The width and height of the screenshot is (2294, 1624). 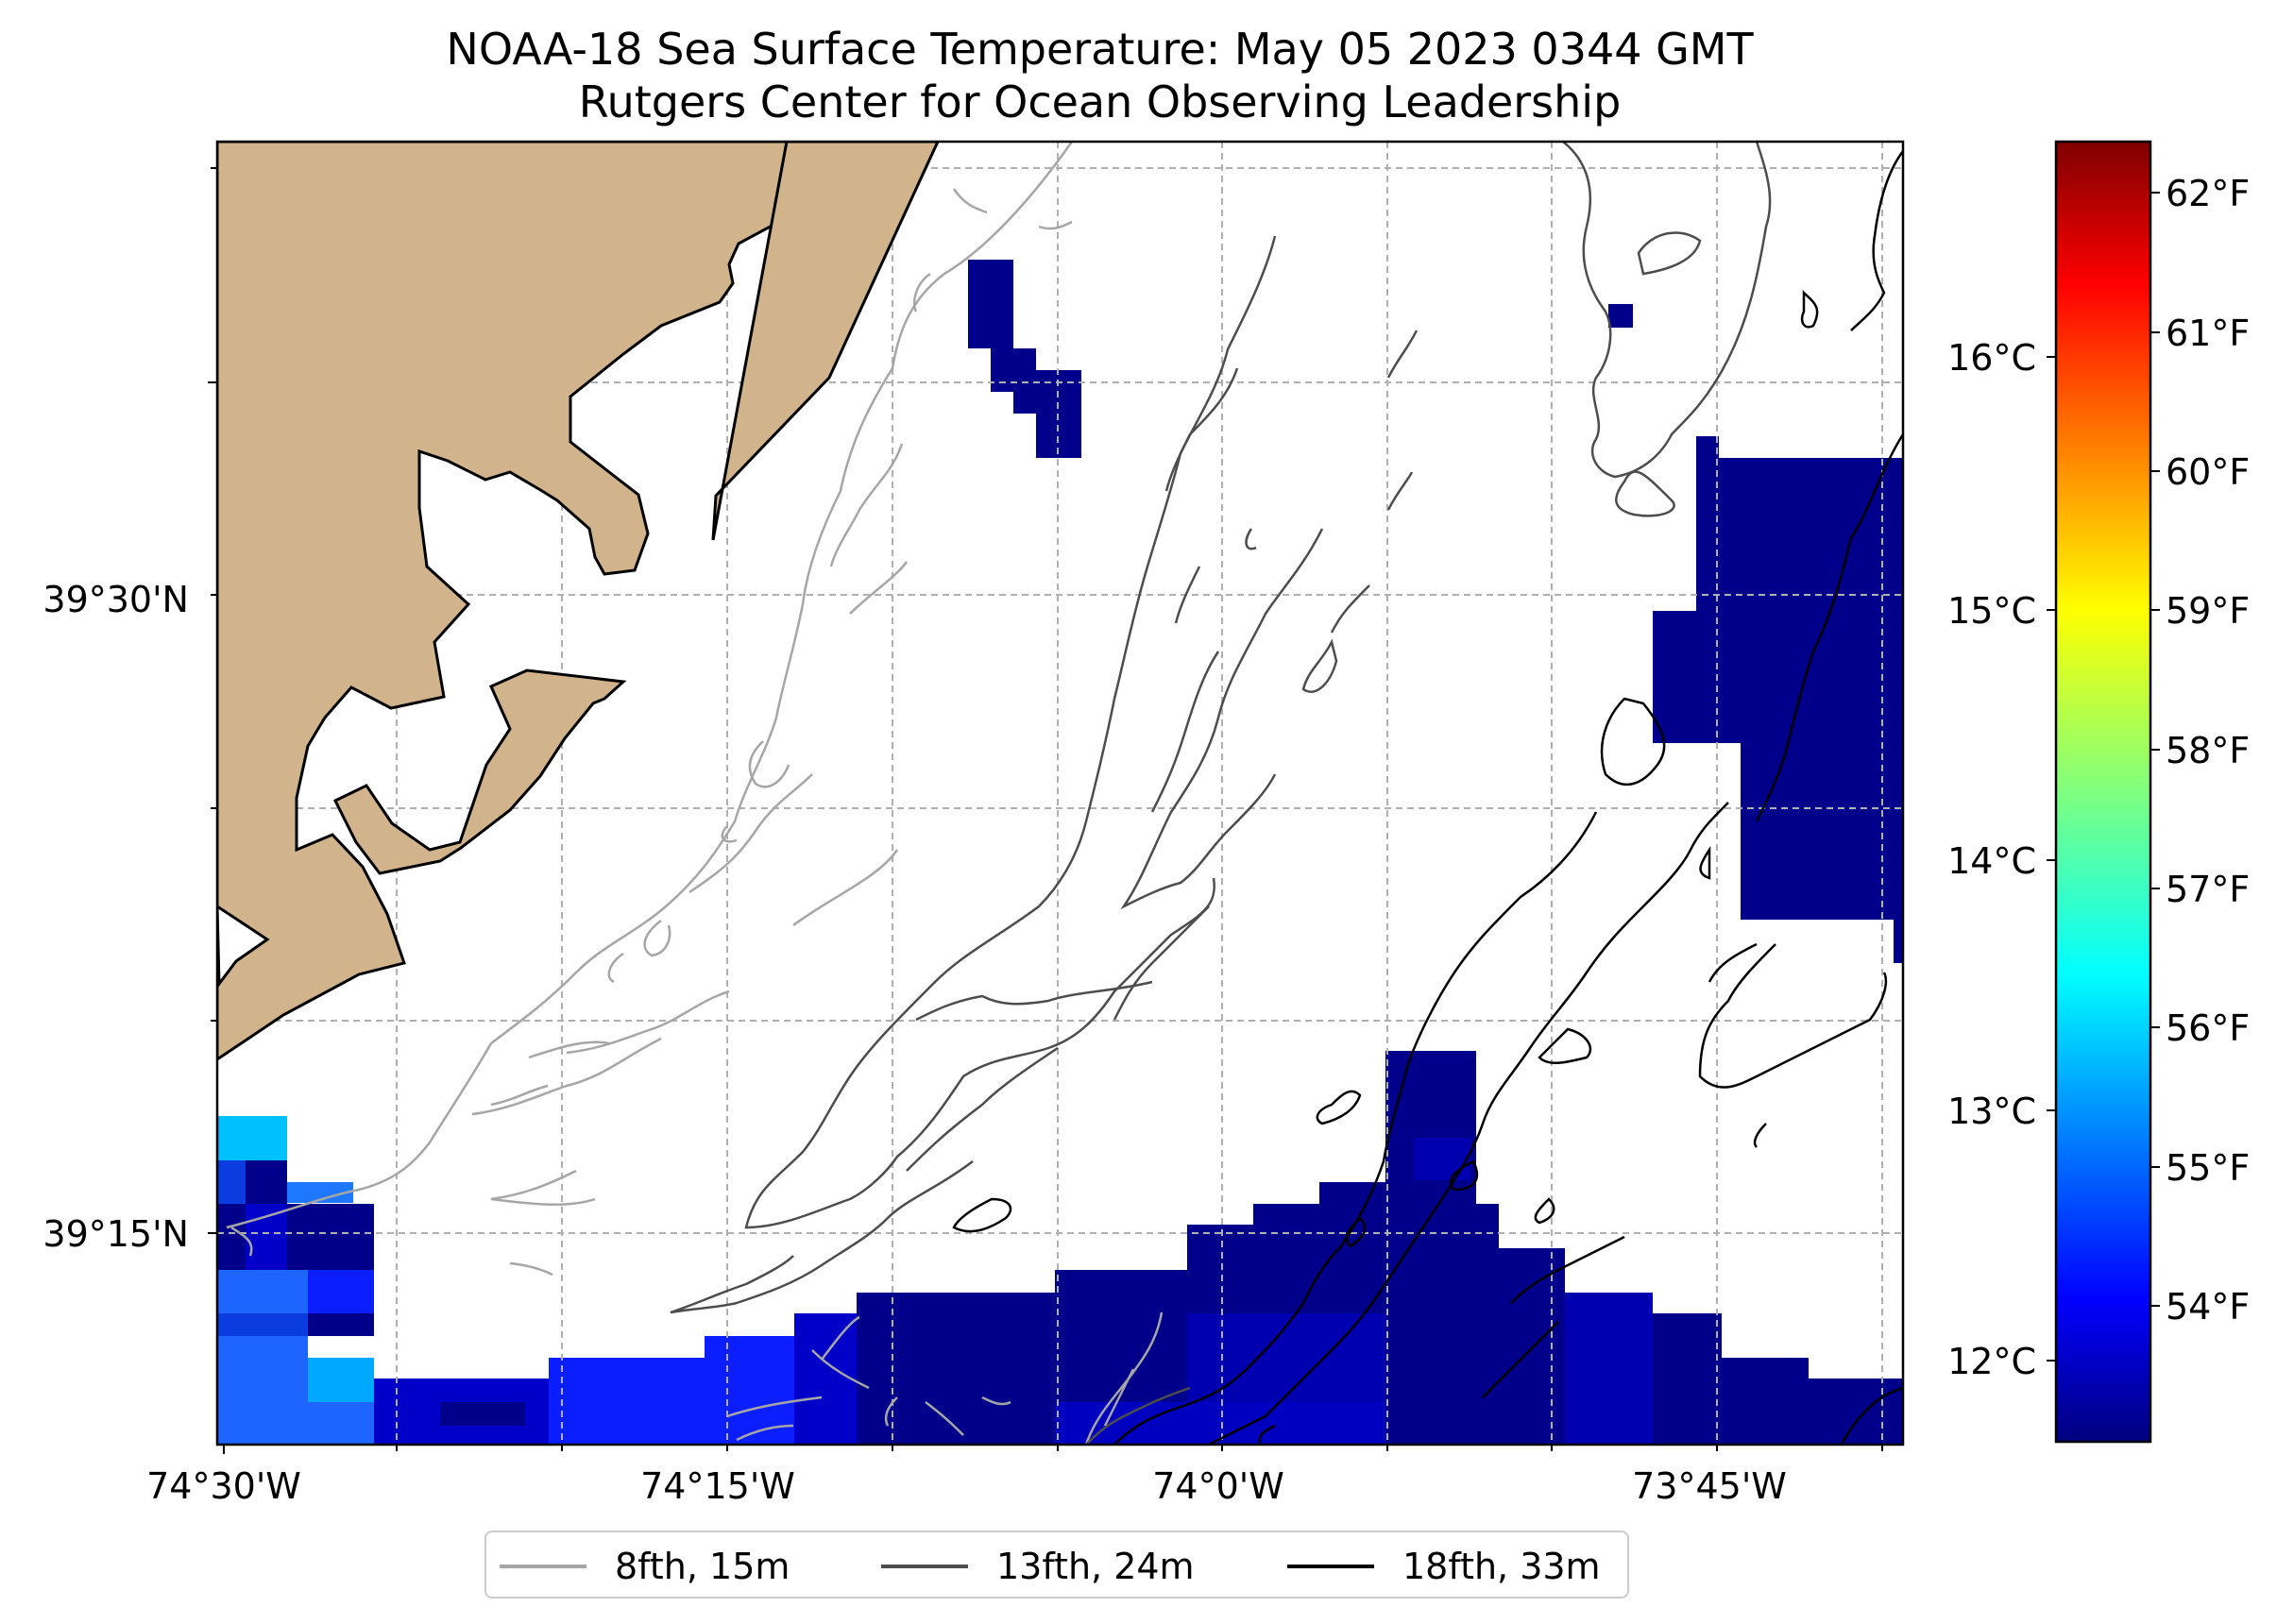 I want to click on colorbar-gradient, so click(x=2103, y=792).